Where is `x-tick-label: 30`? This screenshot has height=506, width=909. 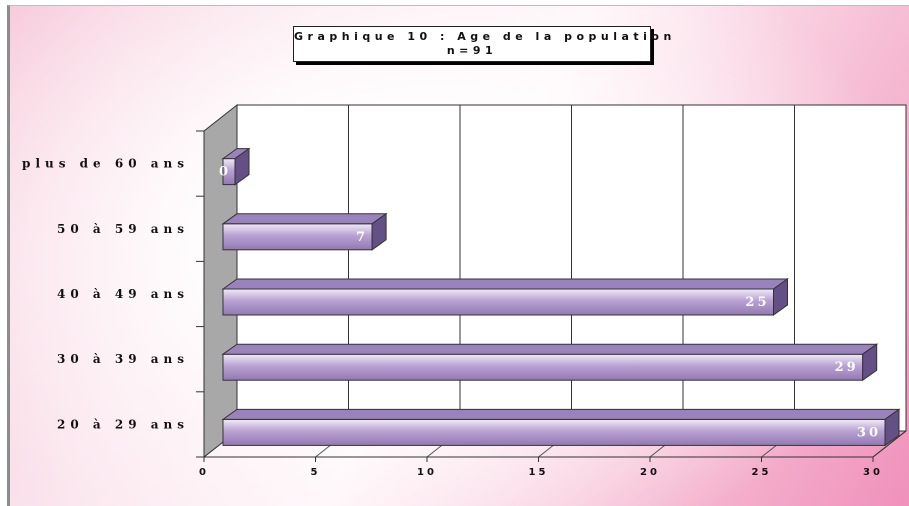 x-tick-label: 30 is located at coordinates (873, 472).